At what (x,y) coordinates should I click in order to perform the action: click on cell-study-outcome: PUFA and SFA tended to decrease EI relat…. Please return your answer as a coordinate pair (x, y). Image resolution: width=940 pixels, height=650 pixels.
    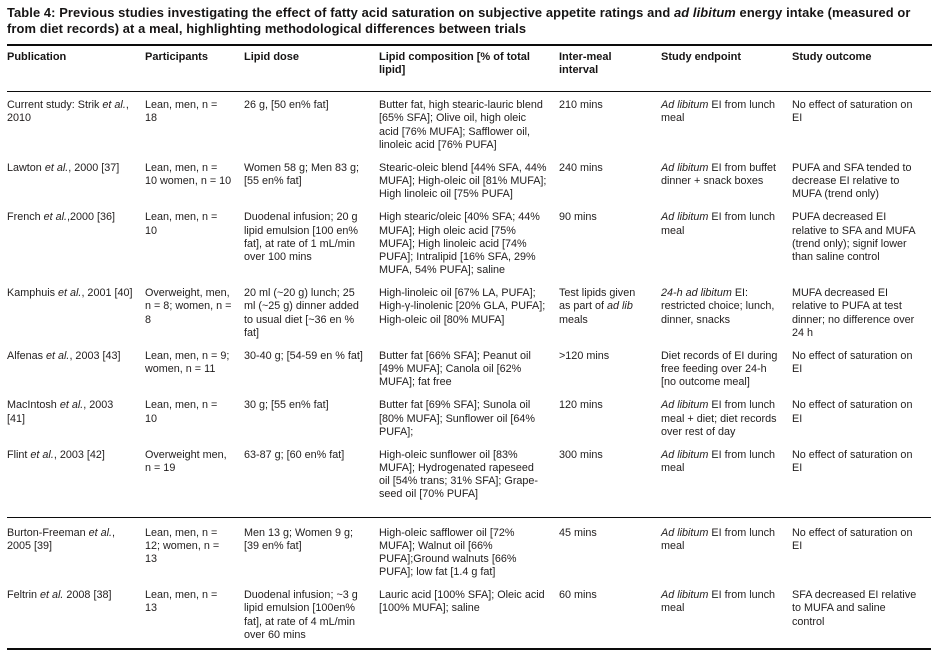
    Looking at the image, I should click on (852, 181).